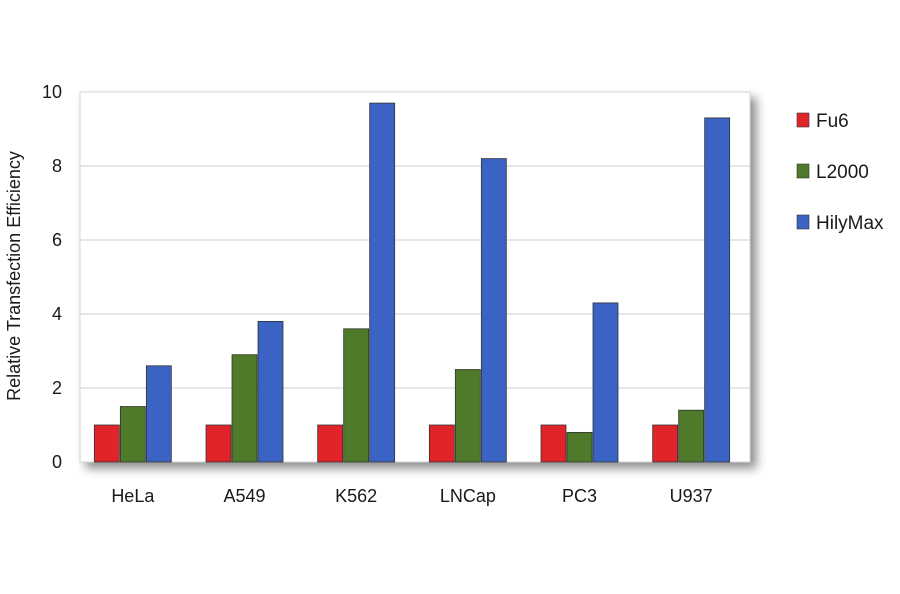 The width and height of the screenshot is (900, 594). Describe the element at coordinates (605, 382) in the screenshot. I see `bar-hilymax-pc3` at that location.